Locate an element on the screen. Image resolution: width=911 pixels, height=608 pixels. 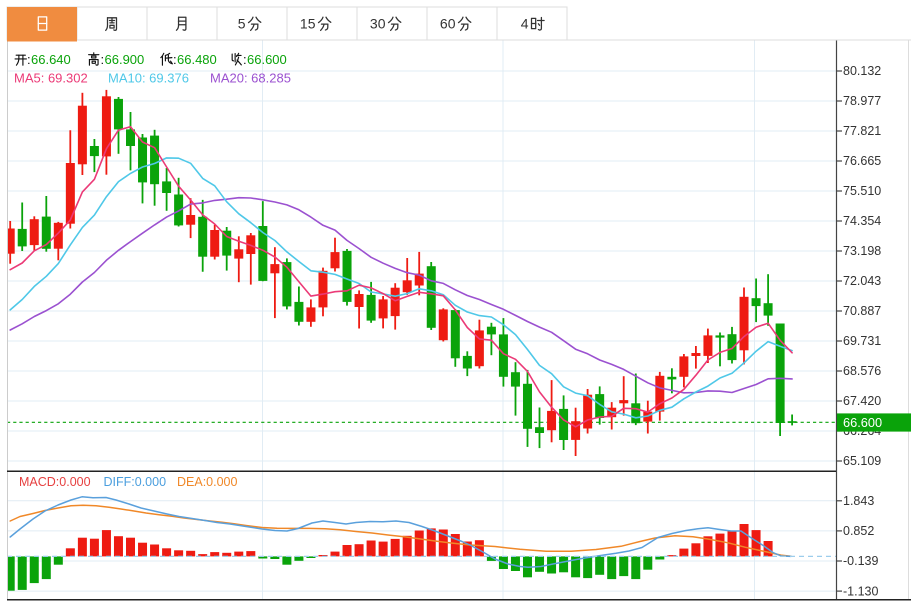
svg-text: 60 is located at coordinates (448, 24).